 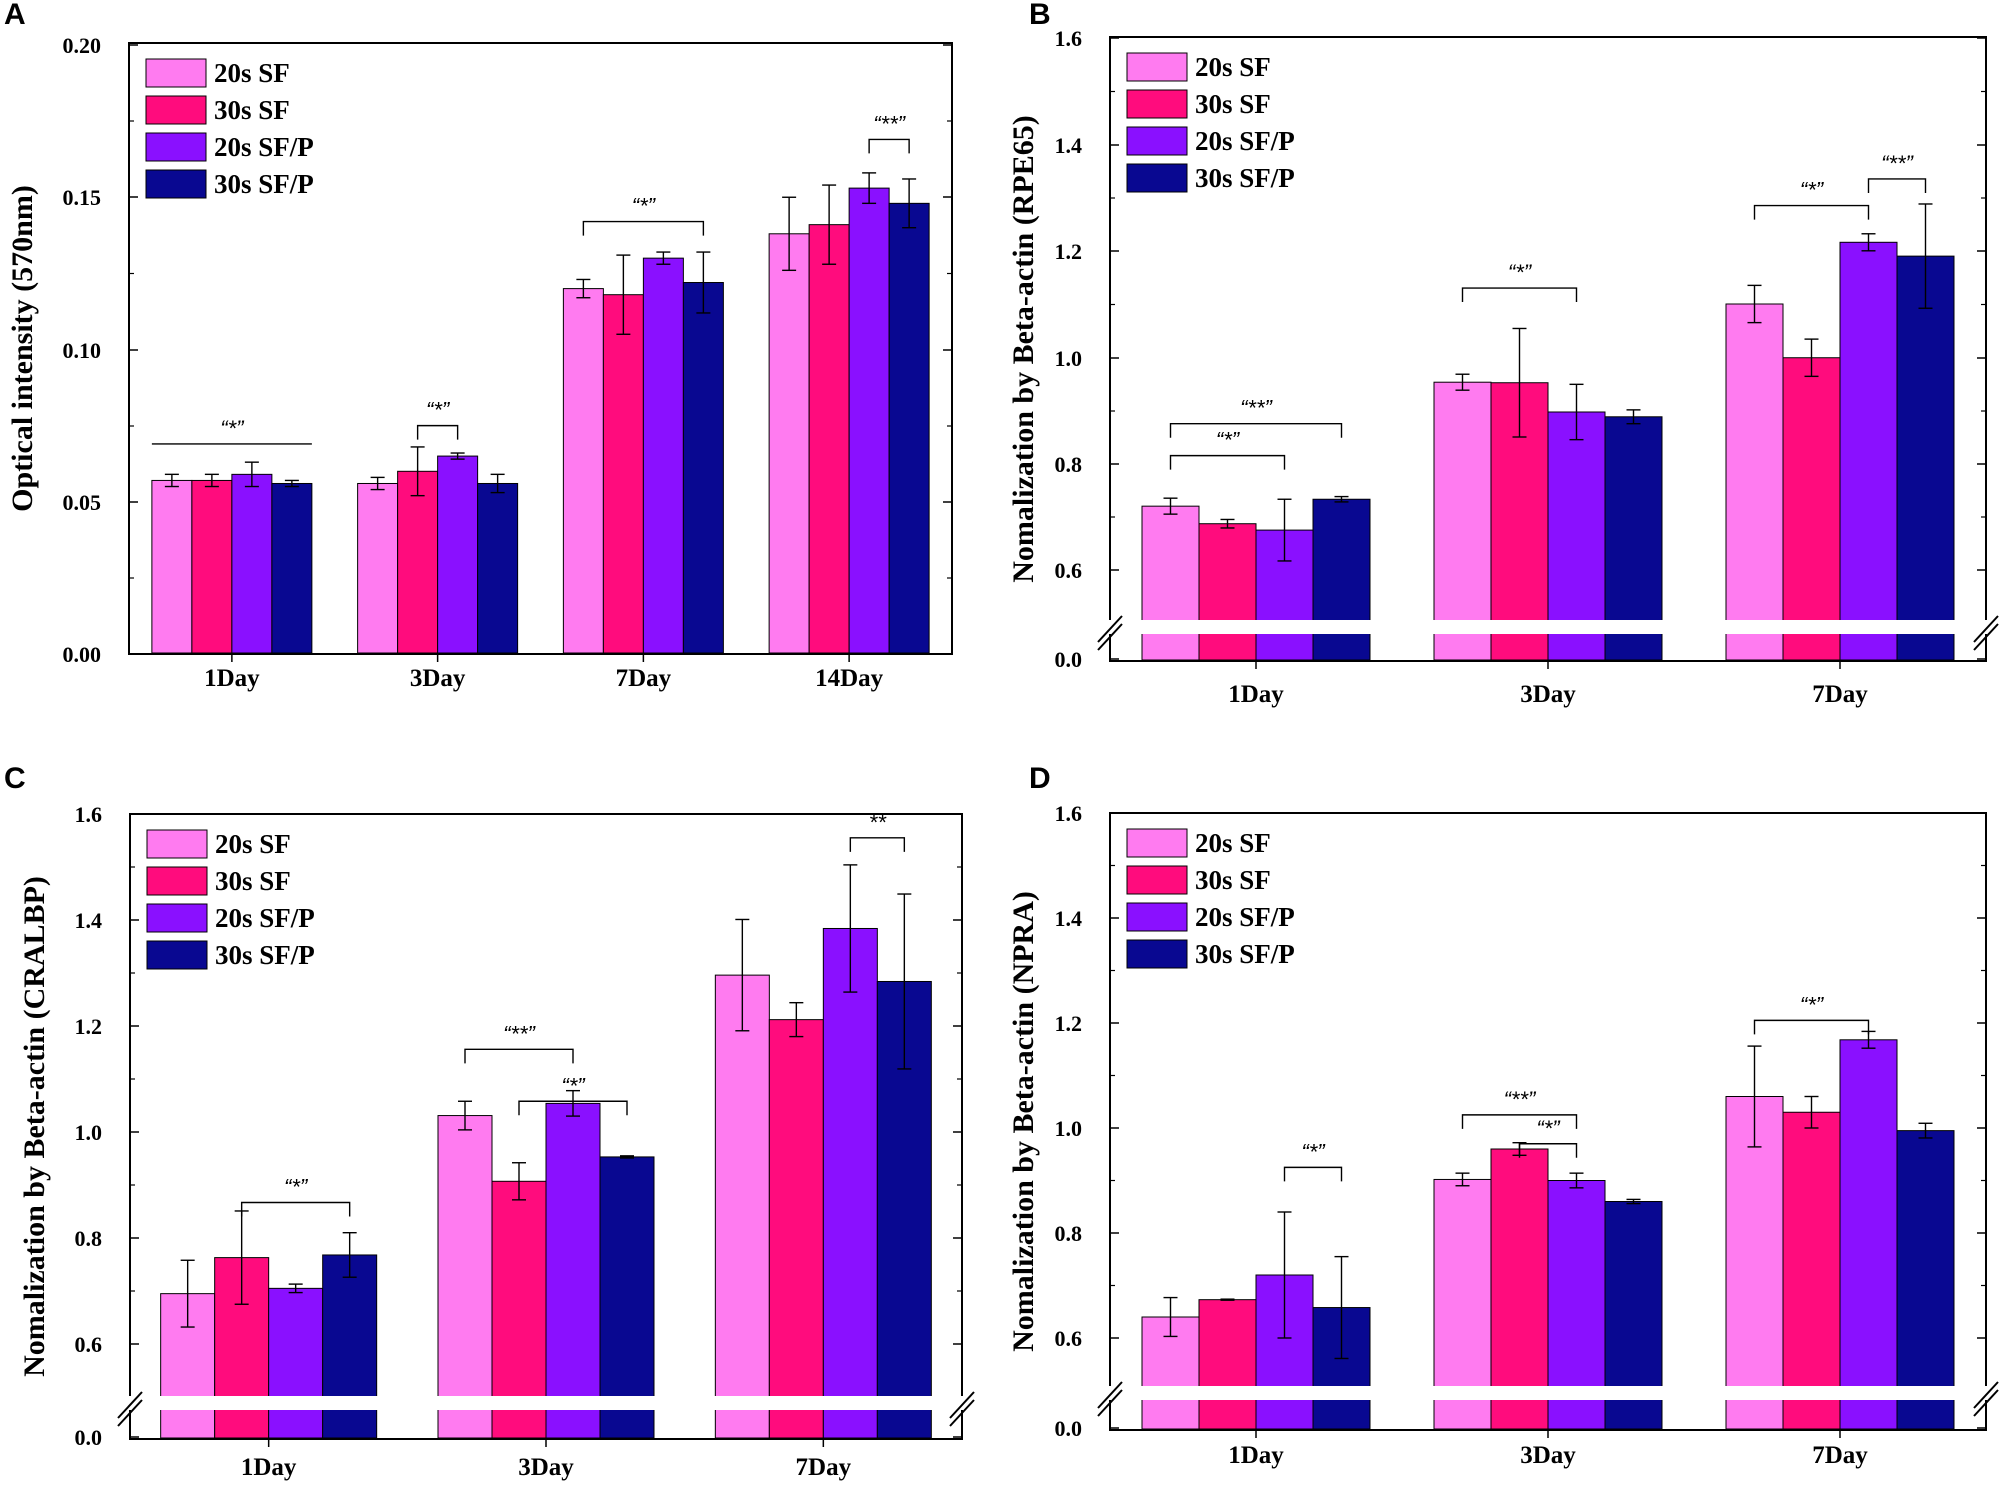 What do you see at coordinates (82, 654) in the screenshot?
I see `y-tick-label: 0.00` at bounding box center [82, 654].